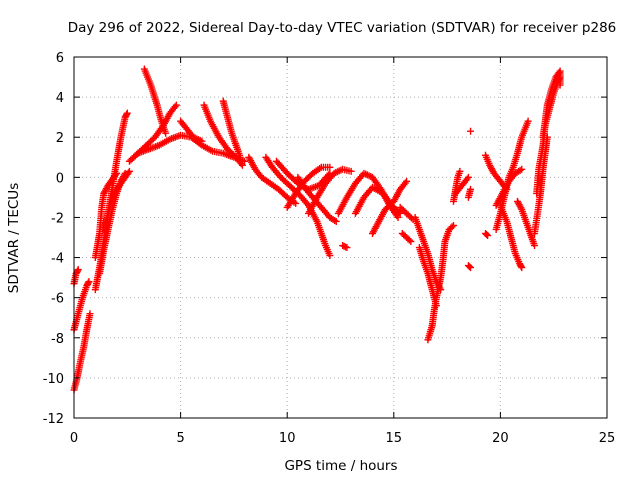 The width and height of the screenshot is (640, 480). What do you see at coordinates (377, 200) in the screenshot?
I see `series-track-v` at bounding box center [377, 200].